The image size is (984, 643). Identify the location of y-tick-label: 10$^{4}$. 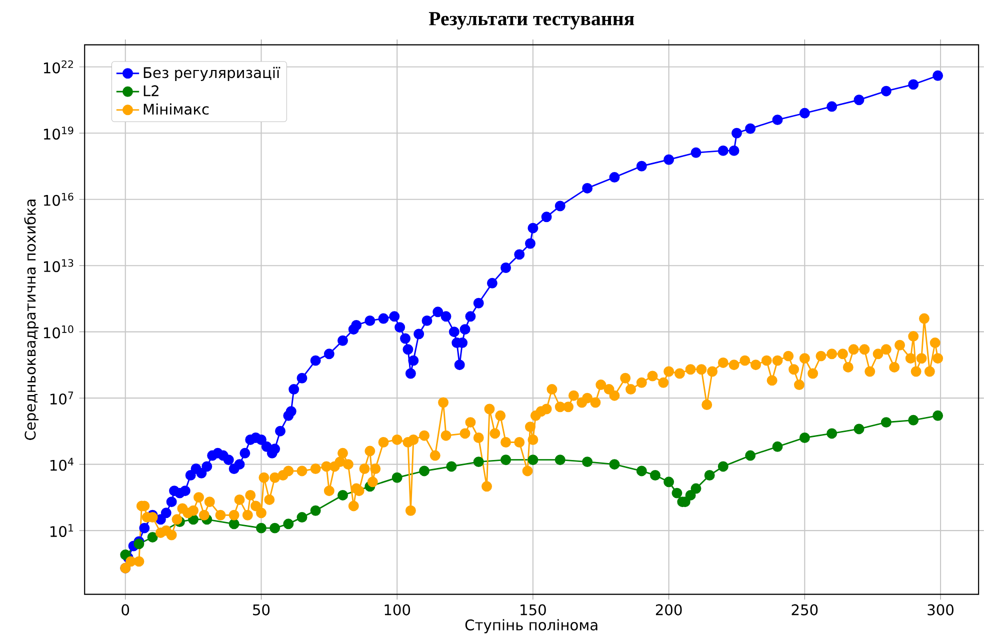
(62, 464).